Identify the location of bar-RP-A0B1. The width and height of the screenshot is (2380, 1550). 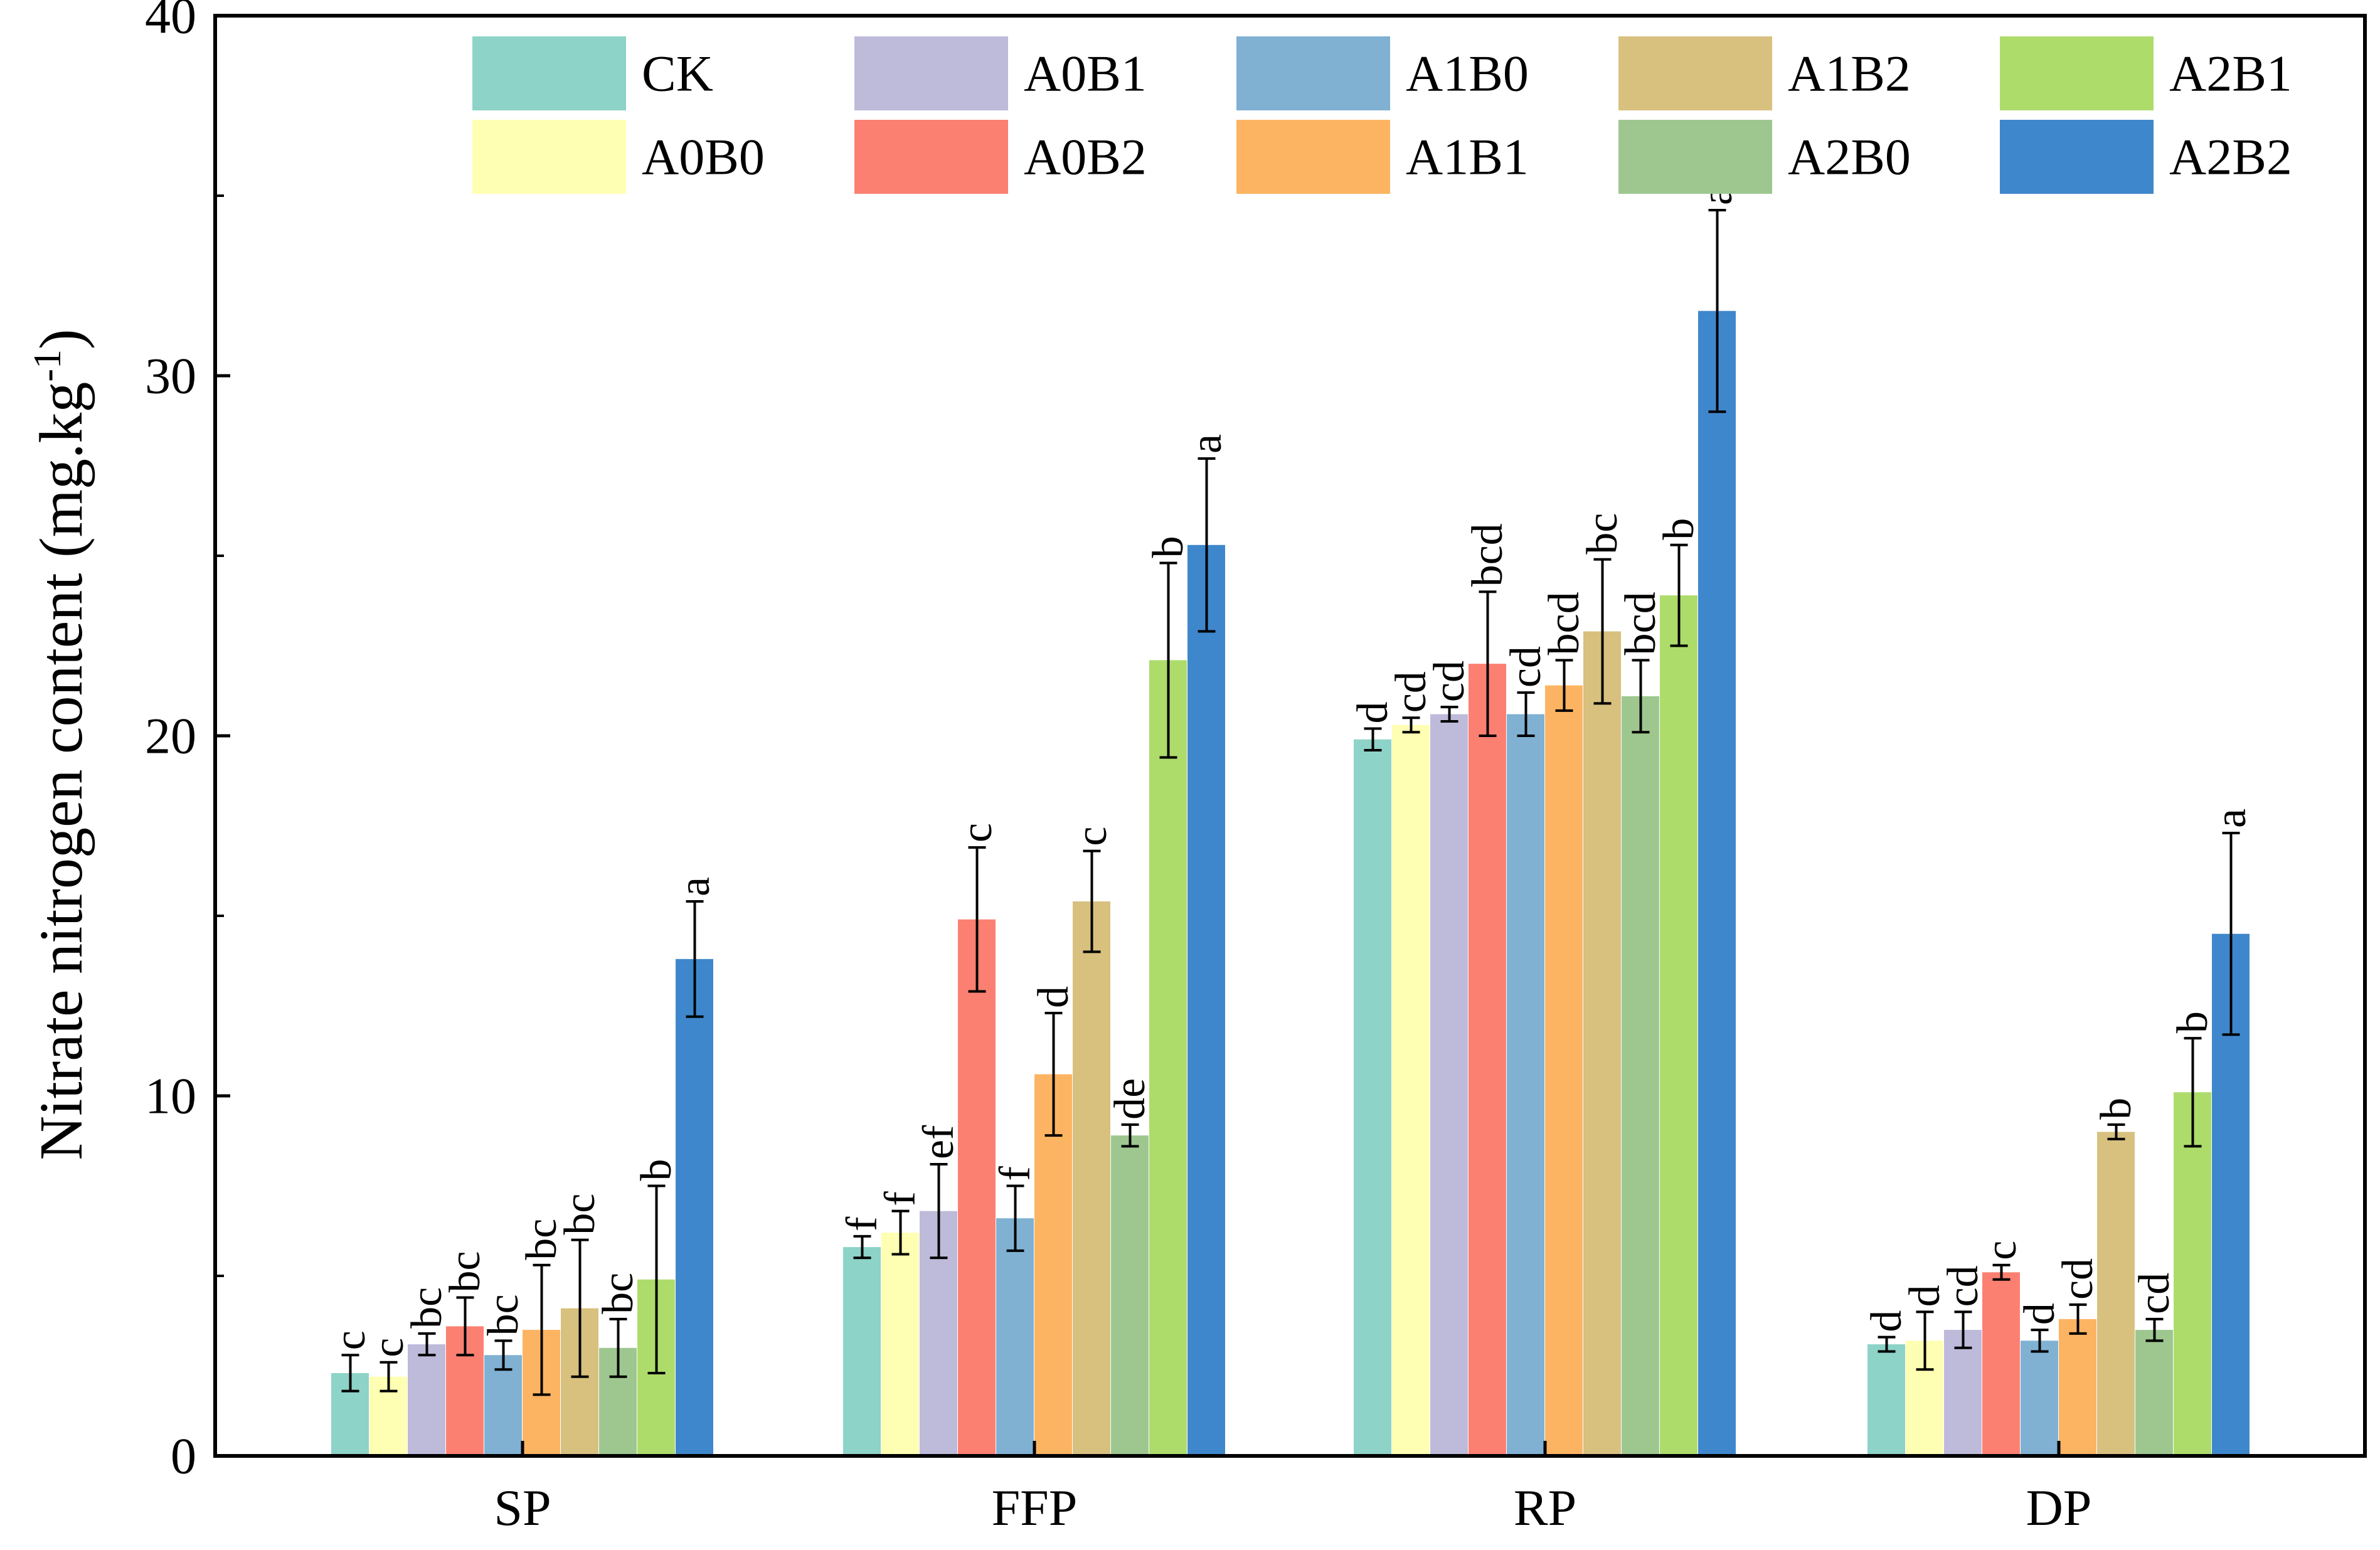
(1449, 1085).